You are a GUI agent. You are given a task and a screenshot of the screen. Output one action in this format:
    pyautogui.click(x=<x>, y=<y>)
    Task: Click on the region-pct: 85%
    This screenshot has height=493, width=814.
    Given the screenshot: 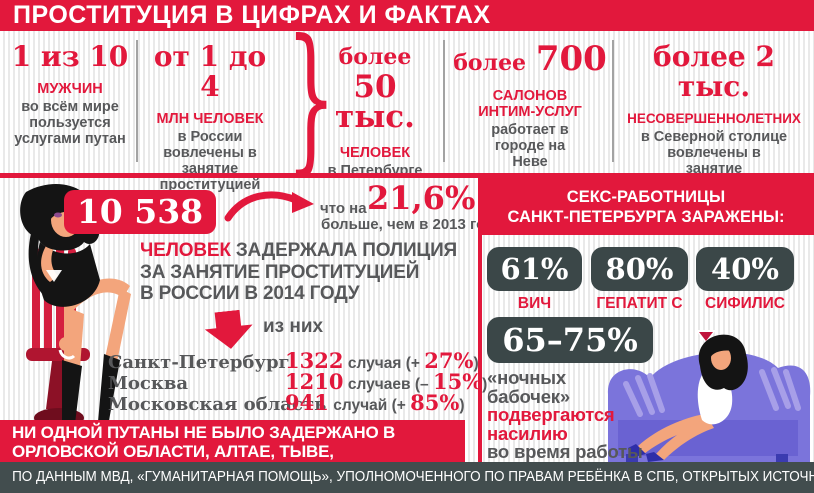 What is the action you would take?
    pyautogui.click(x=435, y=402)
    